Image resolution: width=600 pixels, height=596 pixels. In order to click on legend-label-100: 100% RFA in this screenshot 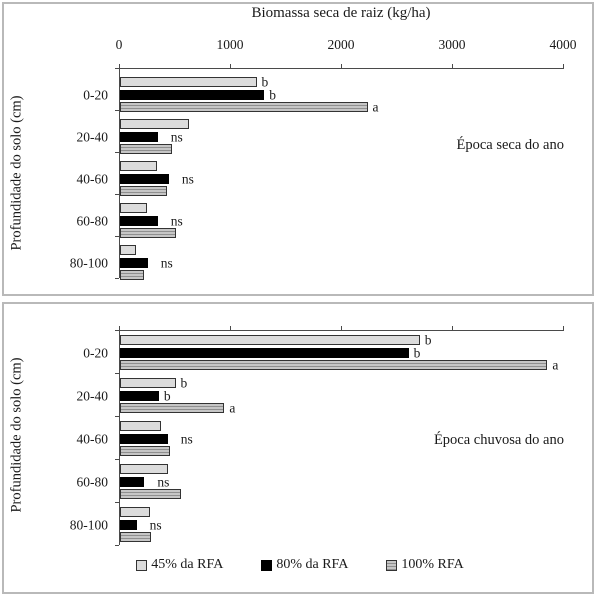, I will do `click(432, 564)`.